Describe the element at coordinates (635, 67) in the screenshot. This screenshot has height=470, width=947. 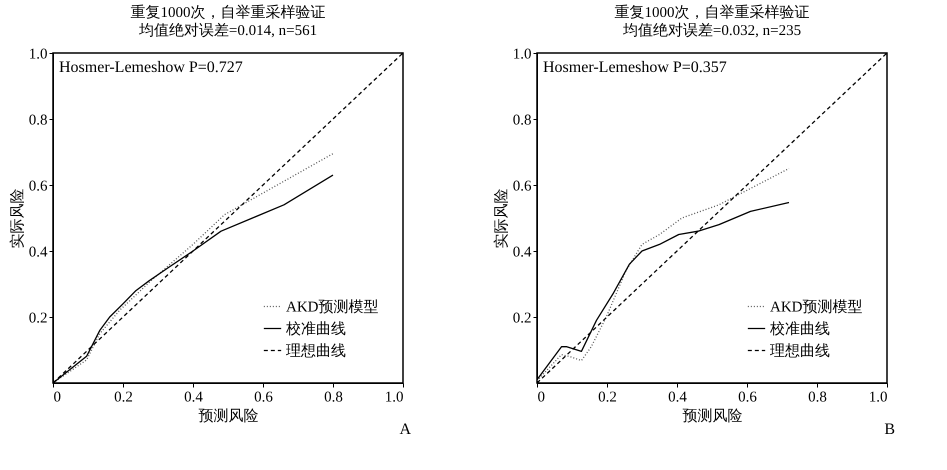
I see `annotation: Hosmer-Lemeshow P=0.357` at that location.